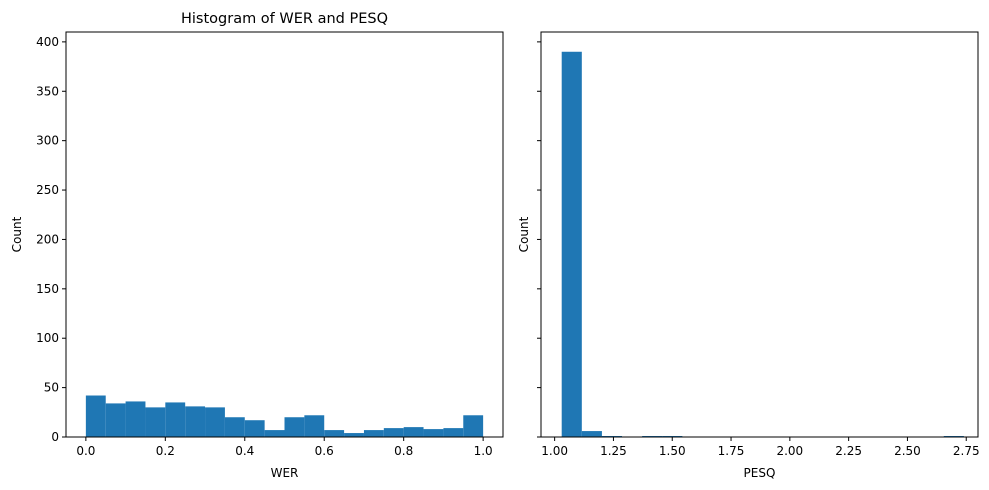 Image resolution: width=989 pixels, height=490 pixels. I want to click on wer-y-ticks: 0 50 100 150 200 250 300 350 400, so click(51, 239).